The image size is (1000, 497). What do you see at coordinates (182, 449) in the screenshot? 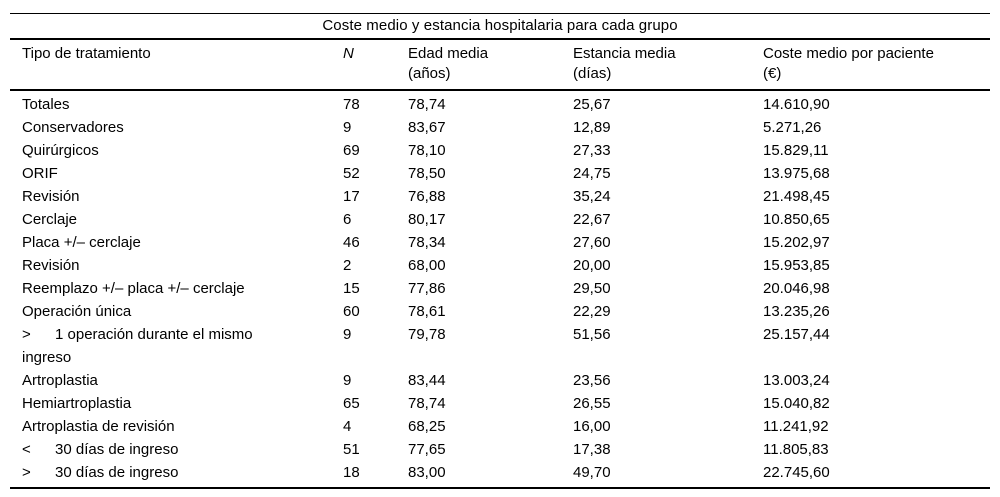
I see `treatment-type-cell: <30 días de ingreso` at bounding box center [182, 449].